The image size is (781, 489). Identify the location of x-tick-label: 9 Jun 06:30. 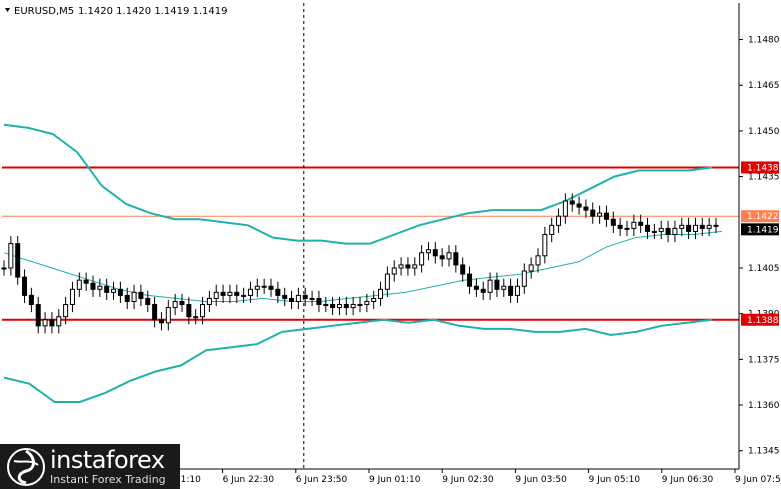
(688, 480).